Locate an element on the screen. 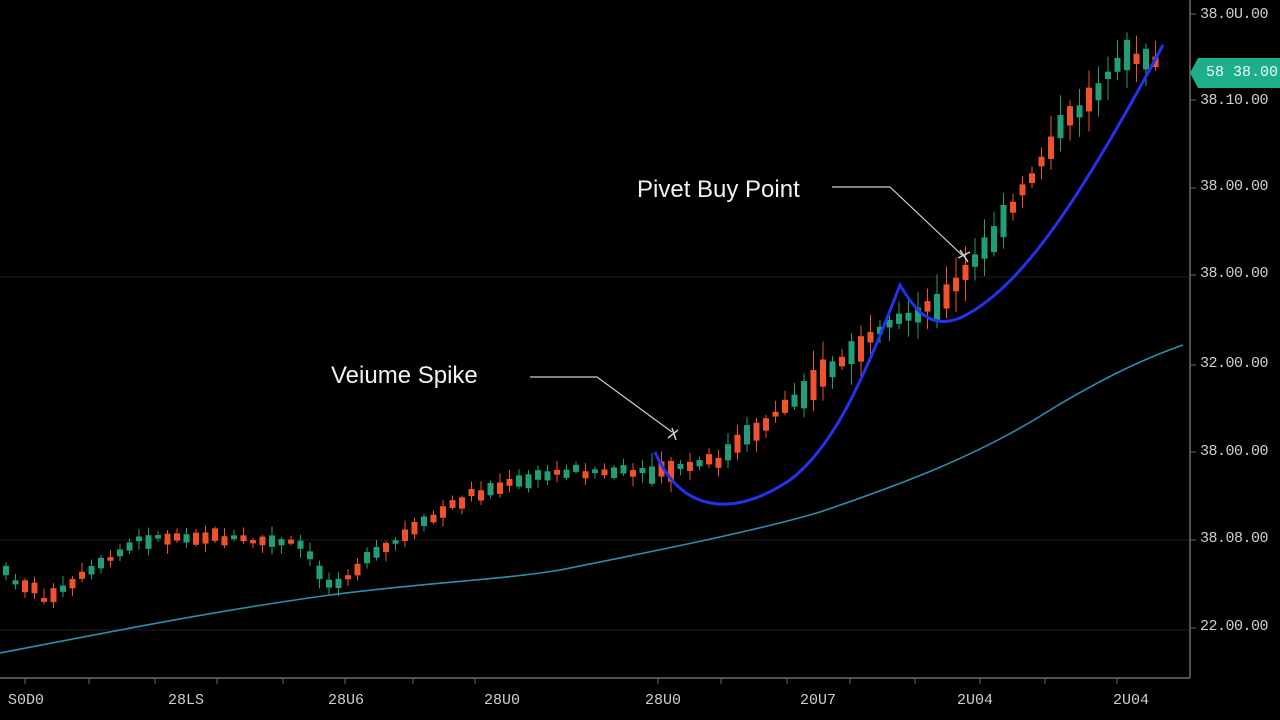 This screenshot has height=720, width=1280. y-axis-label: 22.00.00 is located at coordinates (1234, 626).